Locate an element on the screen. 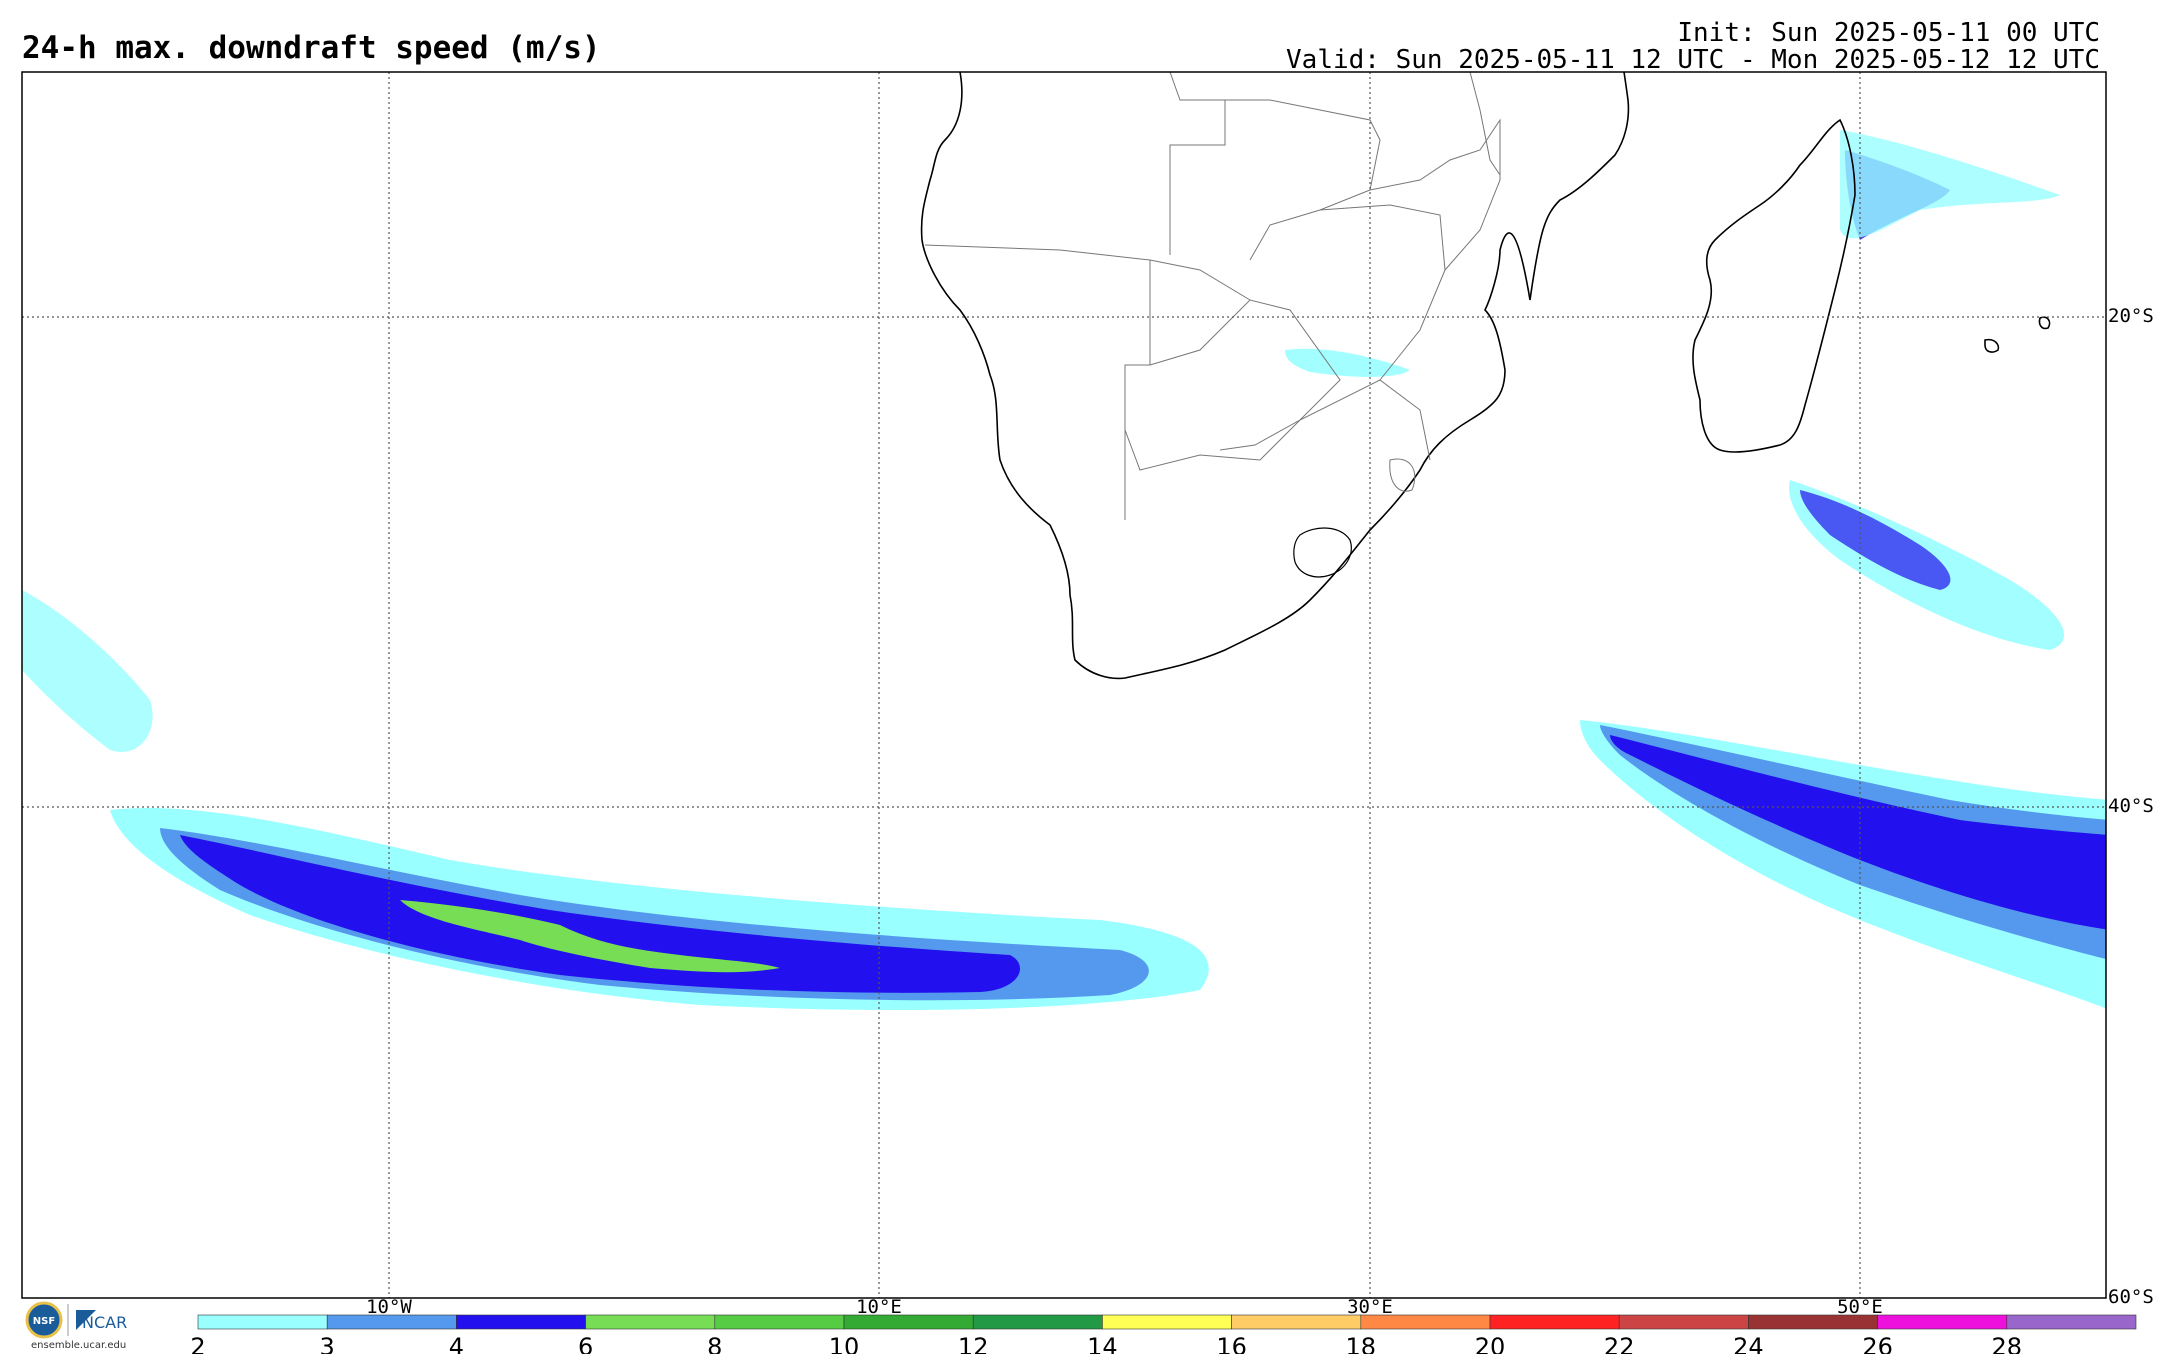 Image resolution: width=2160 pixels, height=1354 pixels. lat-label-20s: 20°S is located at coordinates (2131, 316).